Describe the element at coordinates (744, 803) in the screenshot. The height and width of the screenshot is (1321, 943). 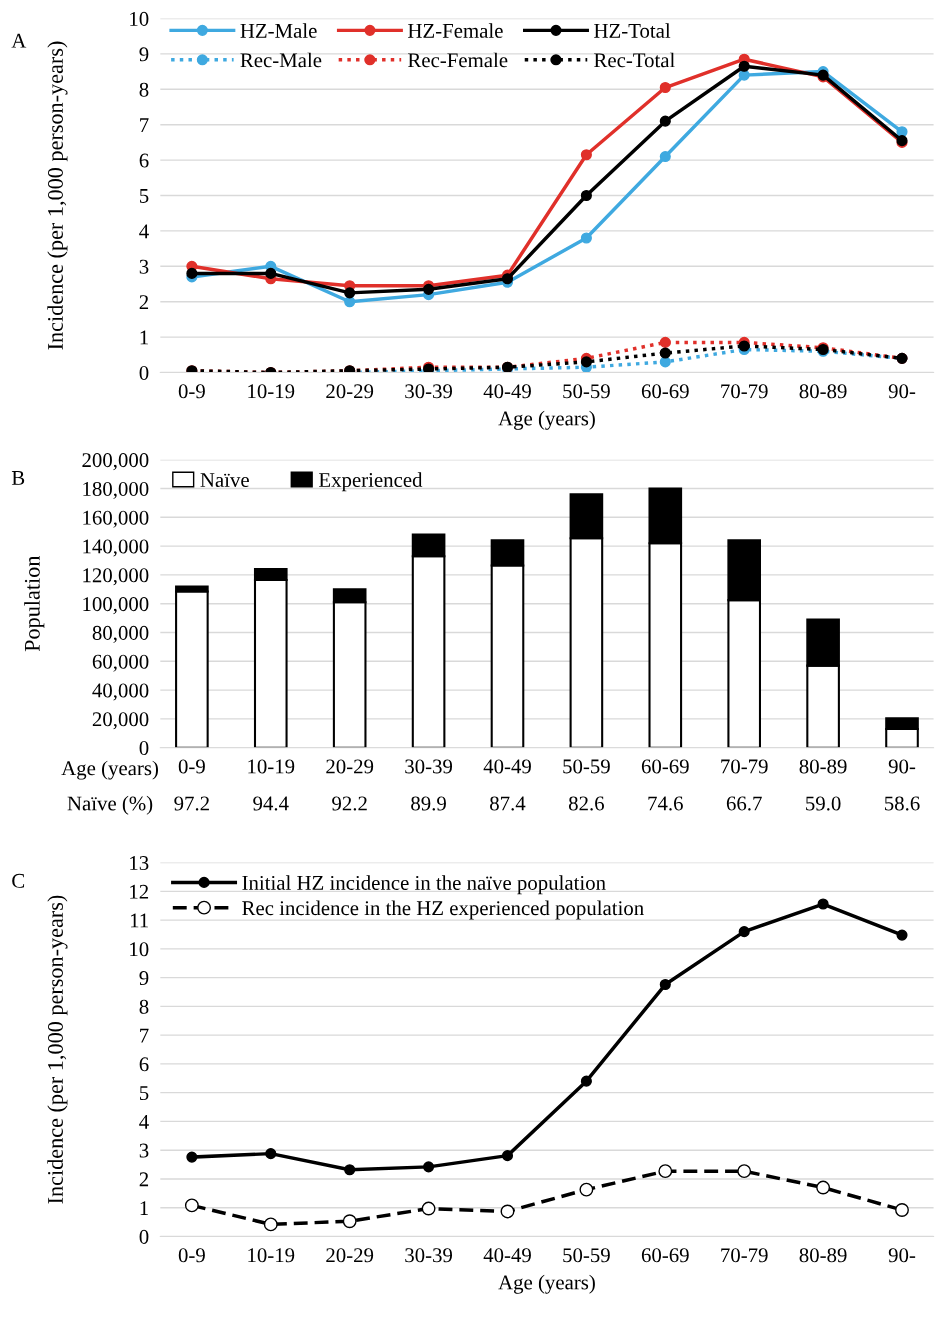
I see `text: 66.7` at that location.